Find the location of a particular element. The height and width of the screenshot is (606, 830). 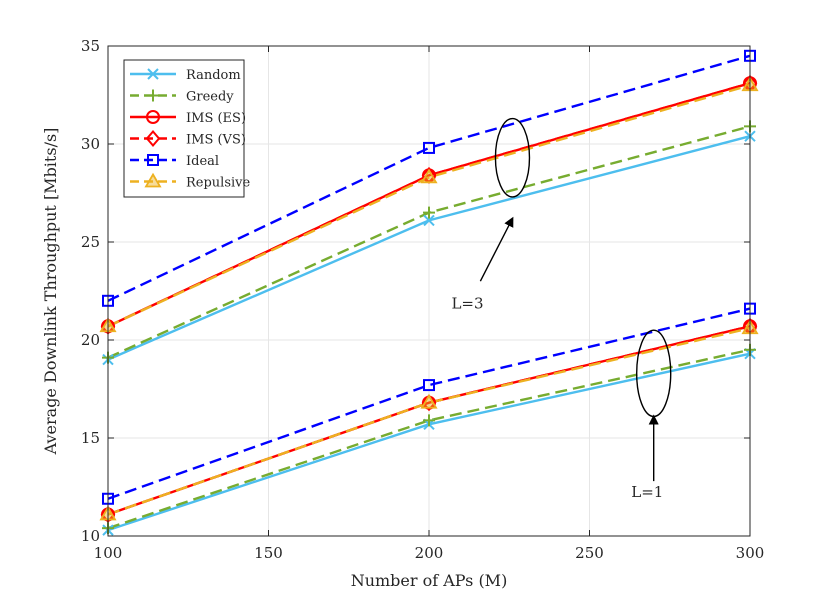

legend-item-repulsive: Repulsive is located at coordinates (190, 181).